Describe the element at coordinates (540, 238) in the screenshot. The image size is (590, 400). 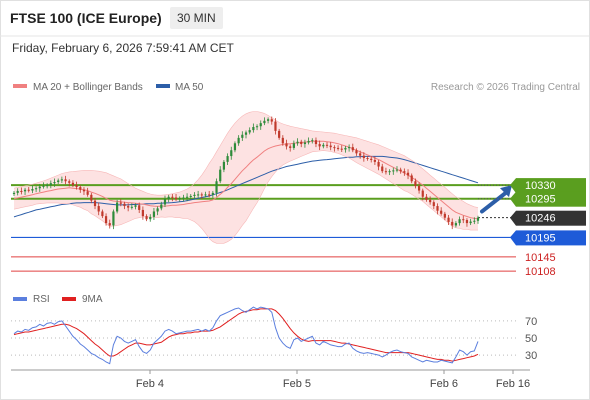
I see `level-label-10195: 10195` at that location.